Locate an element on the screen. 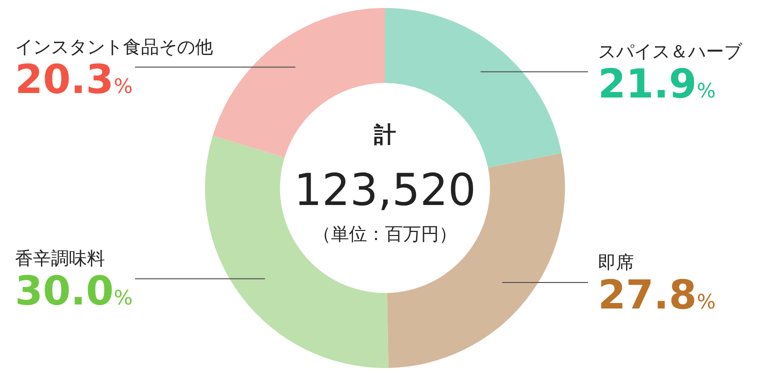 This screenshot has height=375, width=770. slice-label: 即席 is located at coordinates (616, 263).